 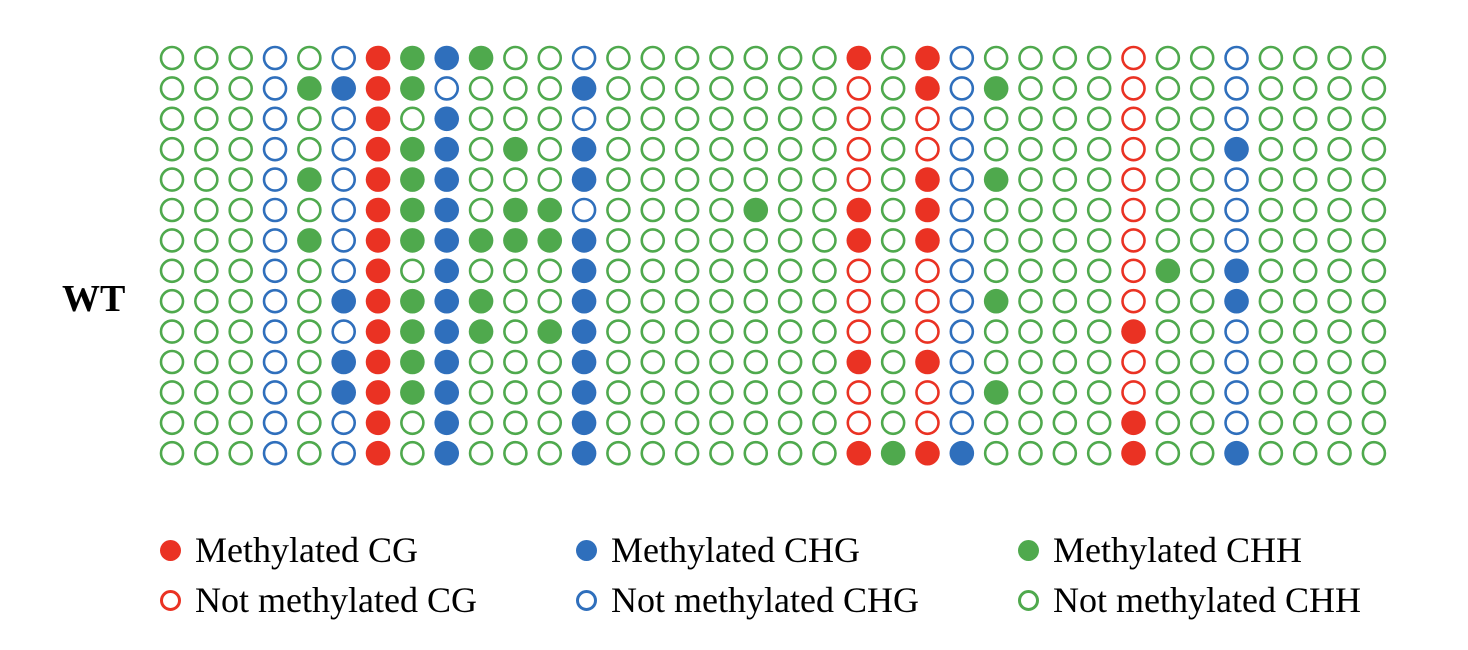 I want to click on not-methylated-cg-dot-icon, so click(x=170, y=600).